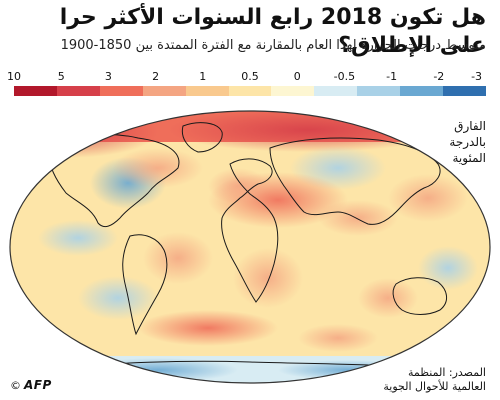 The width and height of the screenshot is (500, 400). I want to click on legend-label: 2, so click(156, 76).